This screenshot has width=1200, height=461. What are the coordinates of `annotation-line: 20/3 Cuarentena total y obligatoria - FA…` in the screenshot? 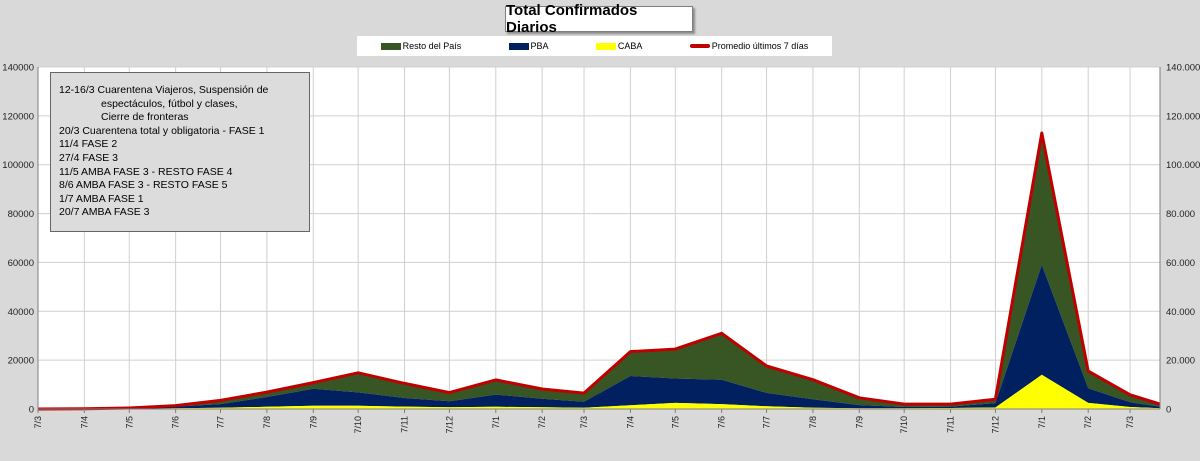 It's located at (162, 130).